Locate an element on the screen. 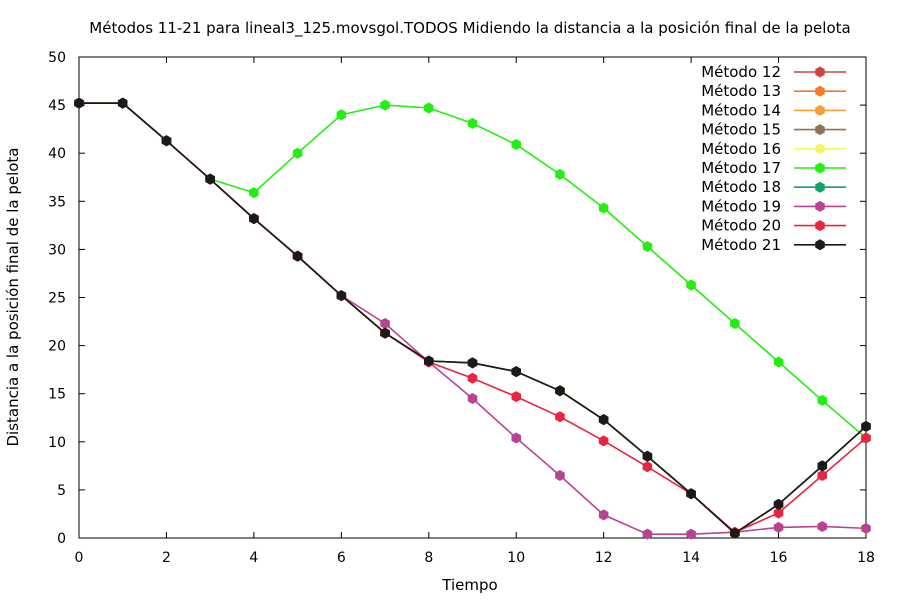 This screenshot has width=900, height=600. y-tick-label: 15 is located at coordinates (57, 395).